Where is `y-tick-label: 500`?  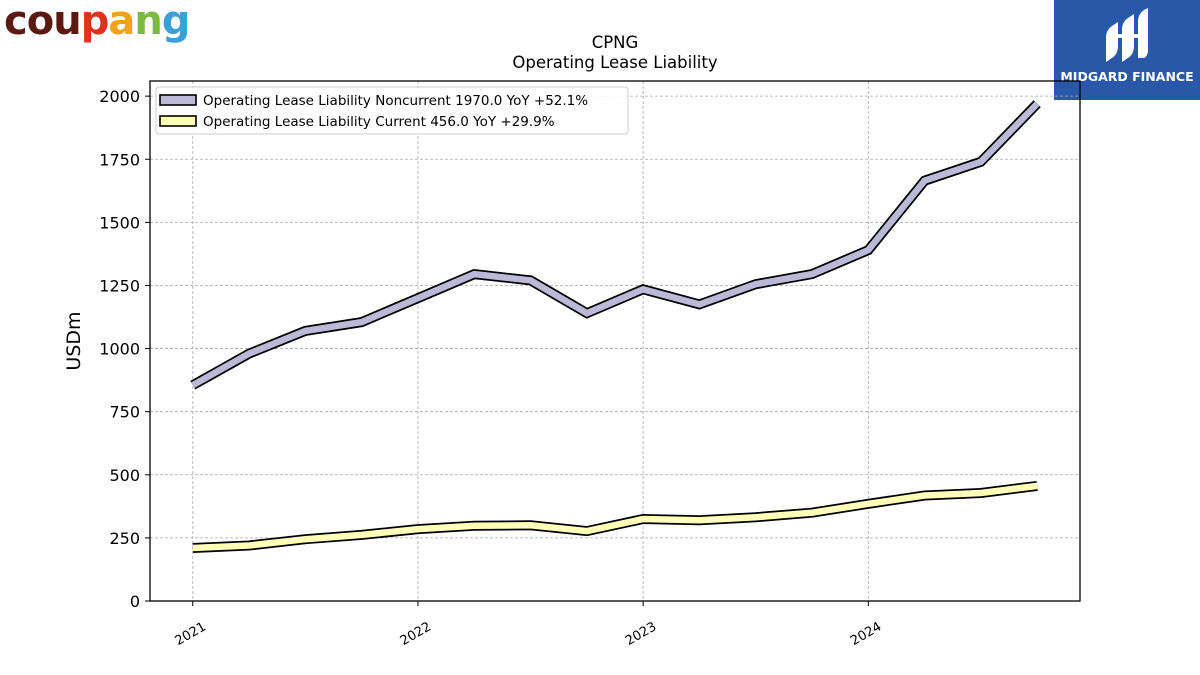
y-tick-label: 500 is located at coordinates (124, 475).